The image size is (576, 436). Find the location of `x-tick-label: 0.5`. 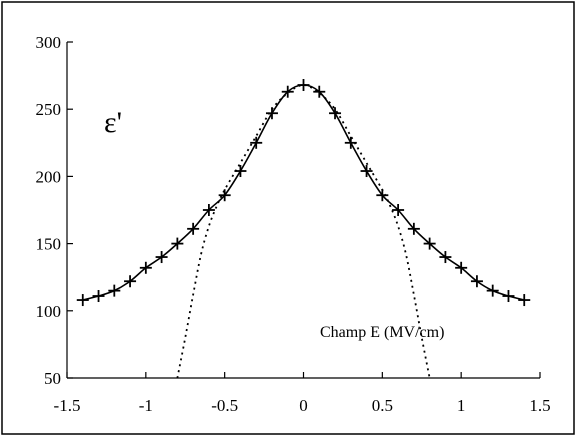

x-tick-label: 0.5 is located at coordinates (382, 405).